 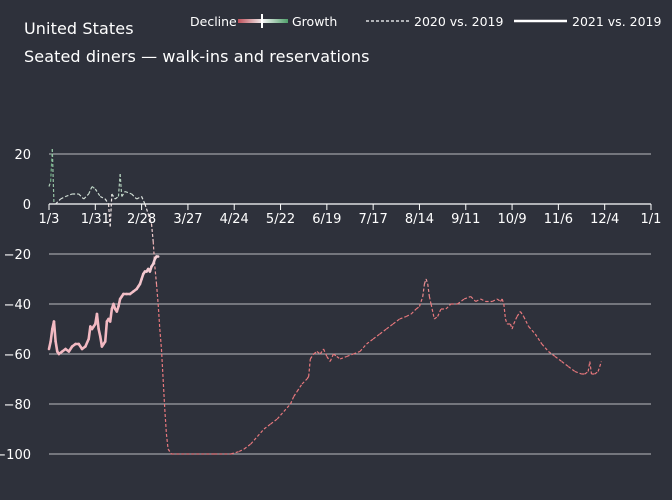 I want to click on x-tick-label: 1/31, so click(x=95, y=219).